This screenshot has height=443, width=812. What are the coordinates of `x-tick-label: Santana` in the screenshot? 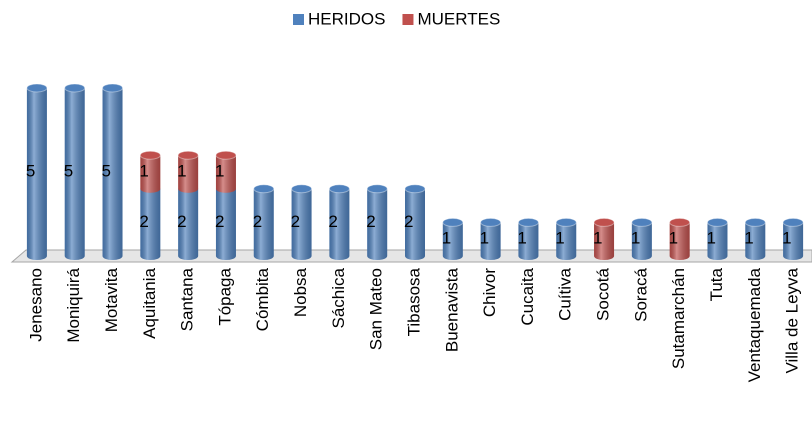 It's located at (187, 299).